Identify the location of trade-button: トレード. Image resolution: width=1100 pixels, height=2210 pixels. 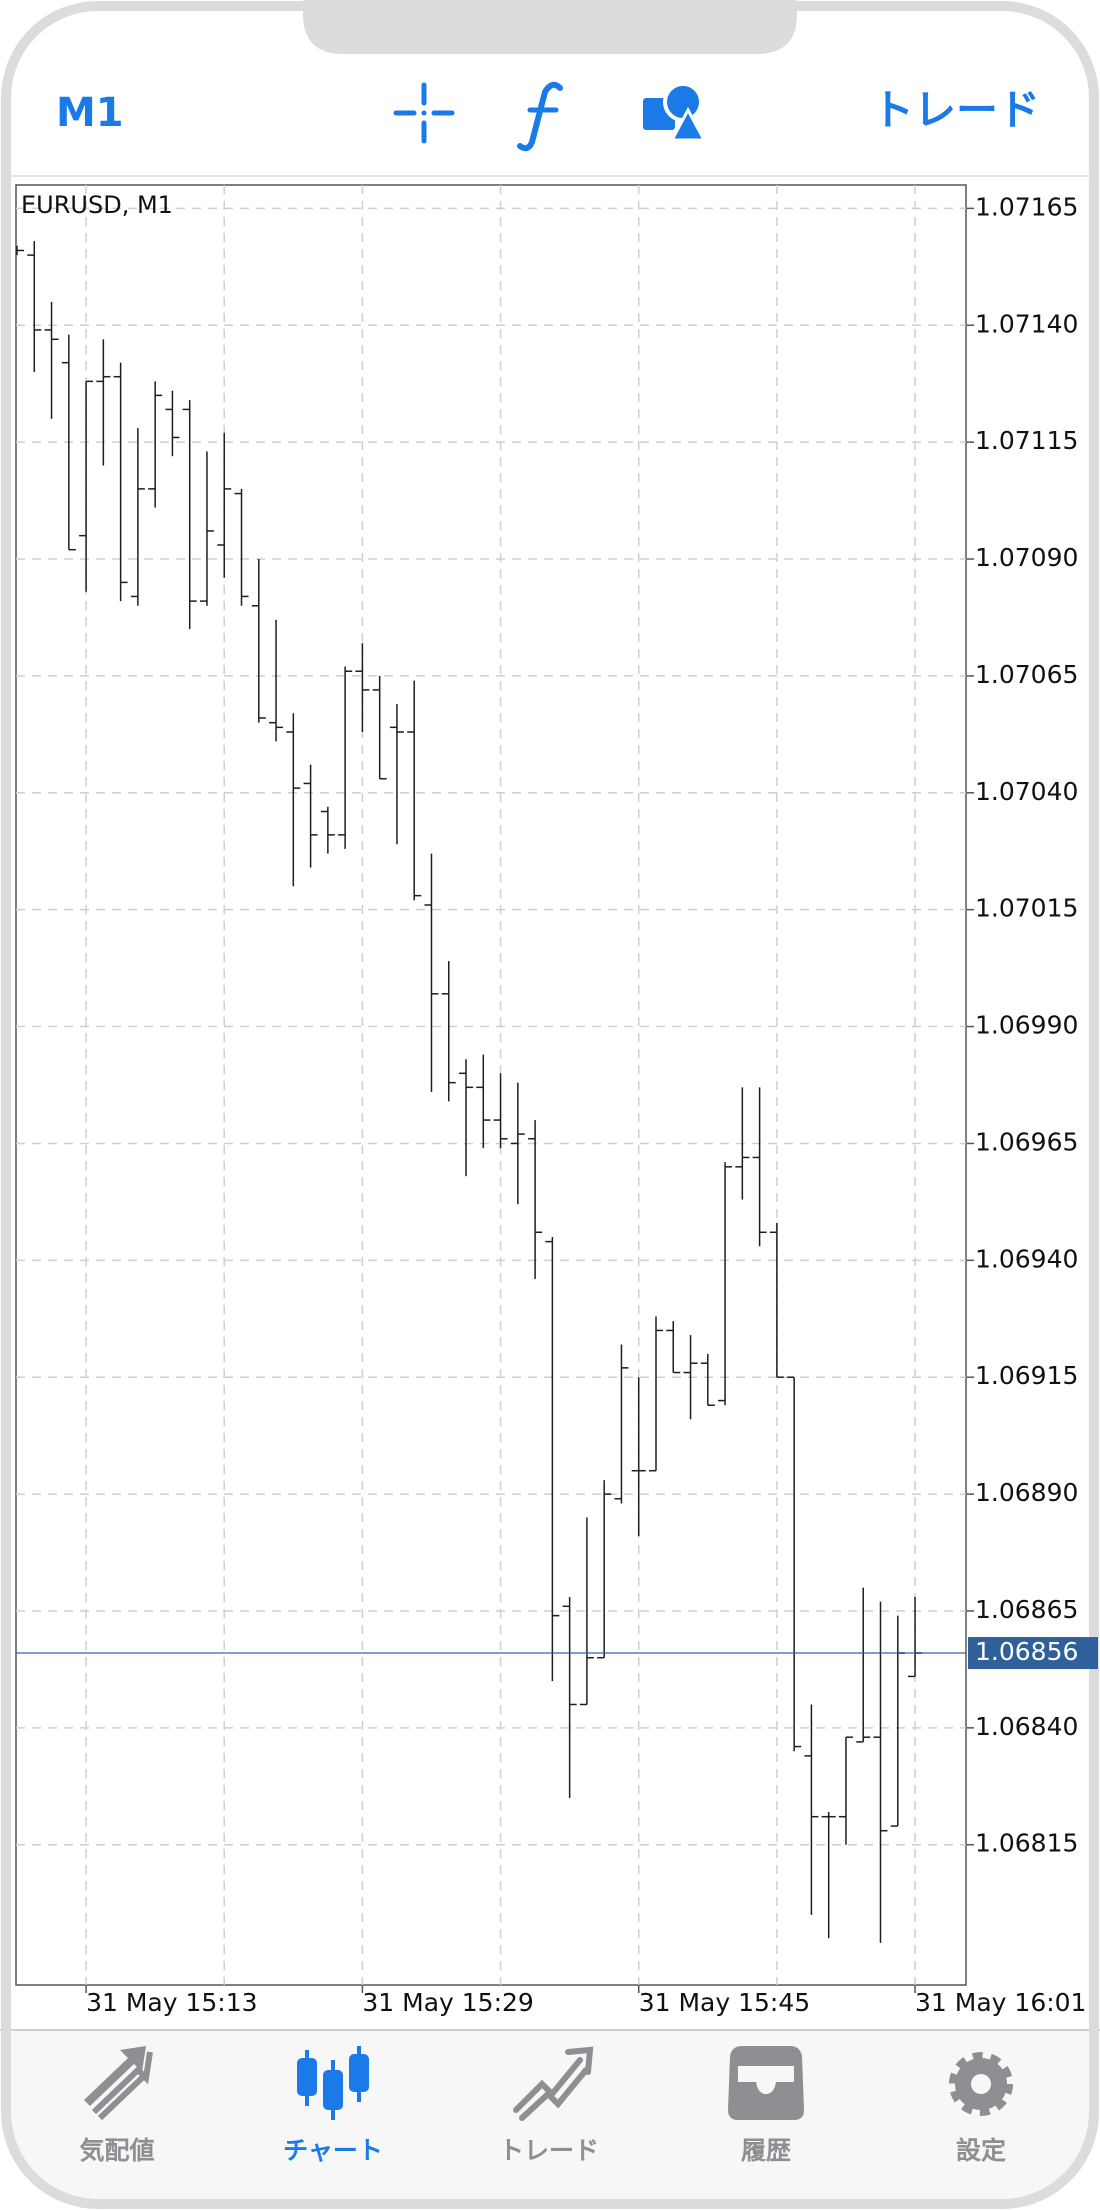
(956, 110).